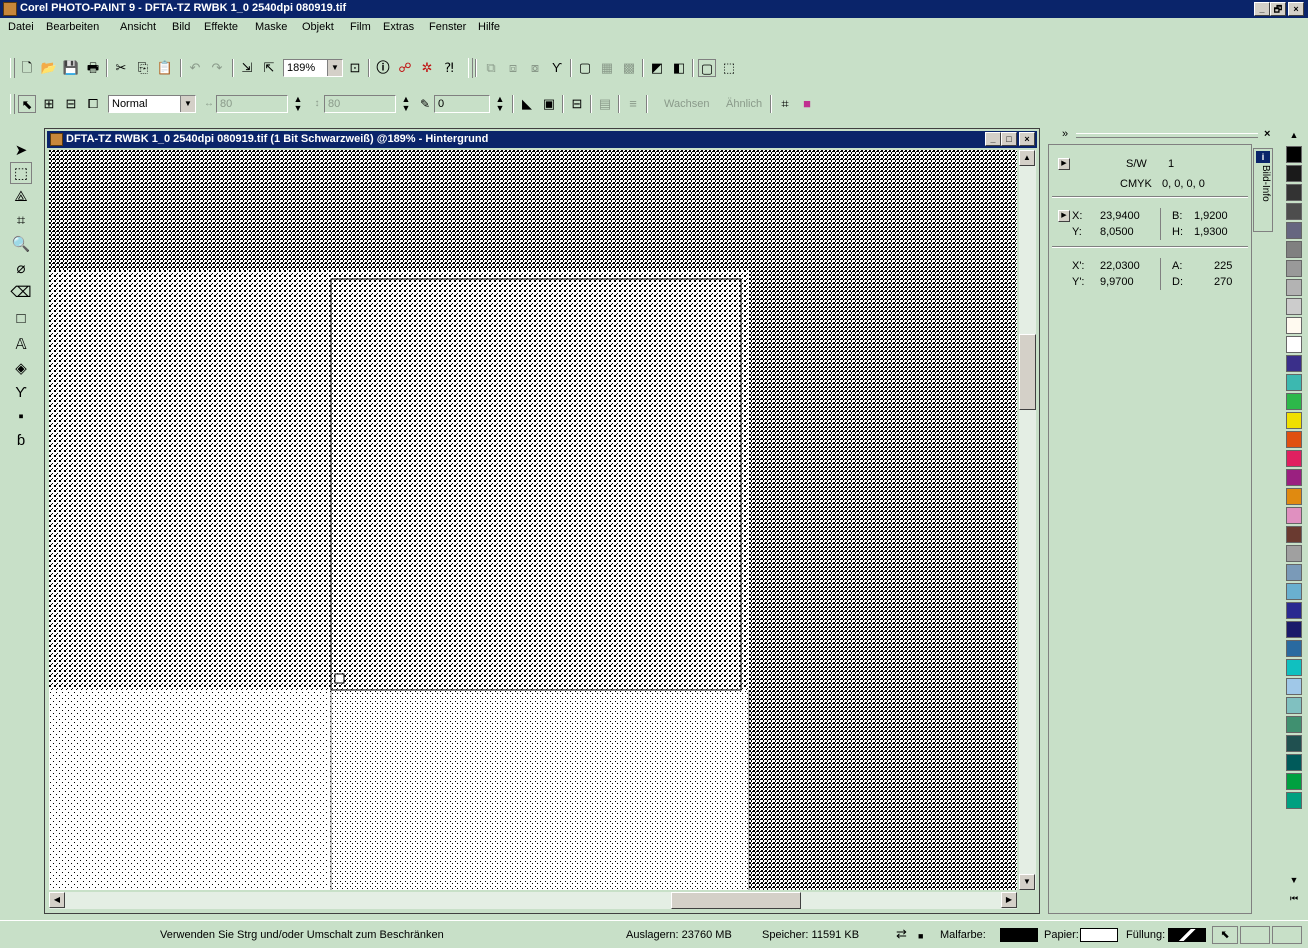  What do you see at coordinates (1294, 898) in the screenshot?
I see `palette-end-icon: ⏮` at bounding box center [1294, 898].